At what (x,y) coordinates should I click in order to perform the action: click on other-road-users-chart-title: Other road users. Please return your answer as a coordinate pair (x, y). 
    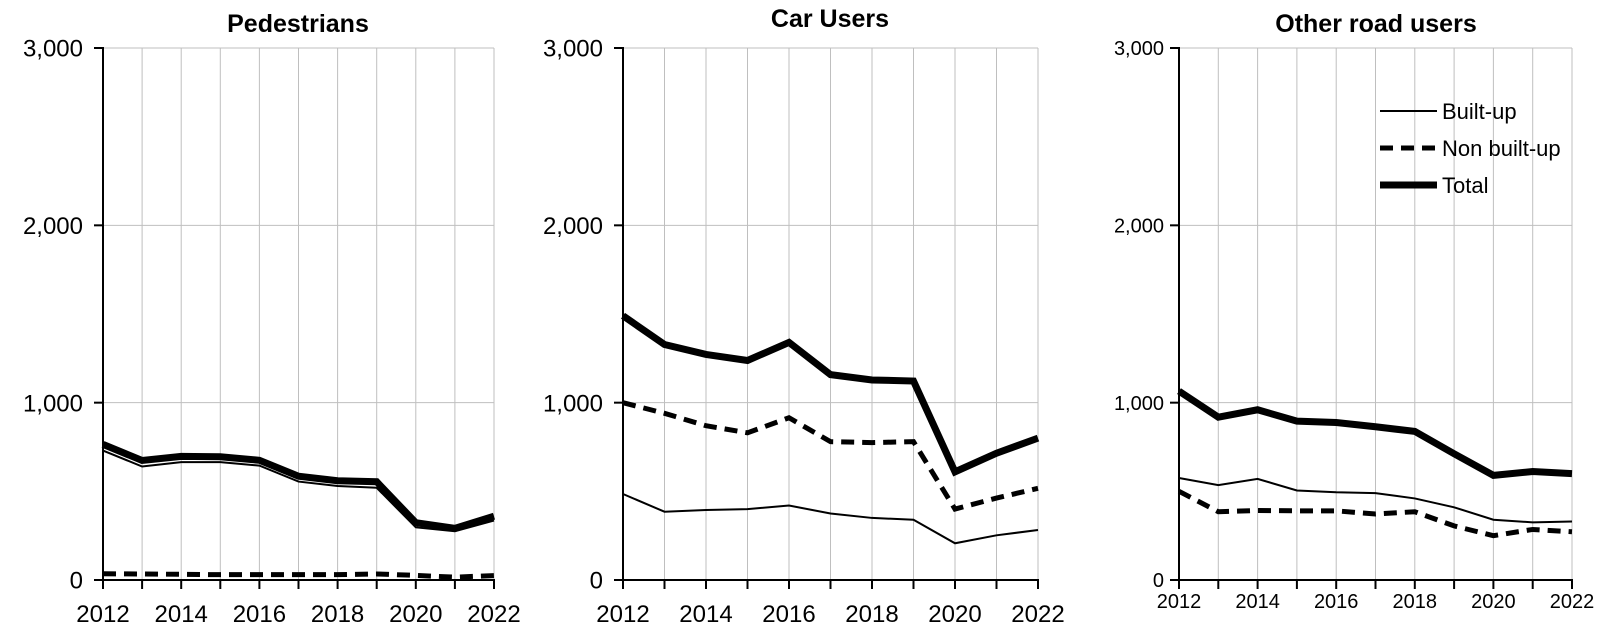
    Looking at the image, I should click on (1375, 24).